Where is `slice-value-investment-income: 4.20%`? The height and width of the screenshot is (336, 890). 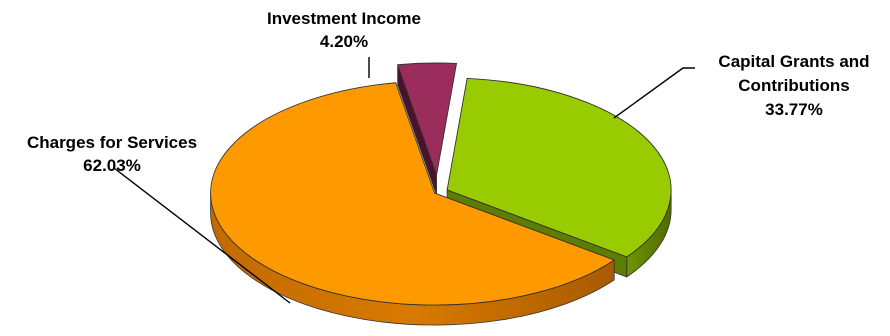
slice-value-investment-income: 4.20% is located at coordinates (344, 41).